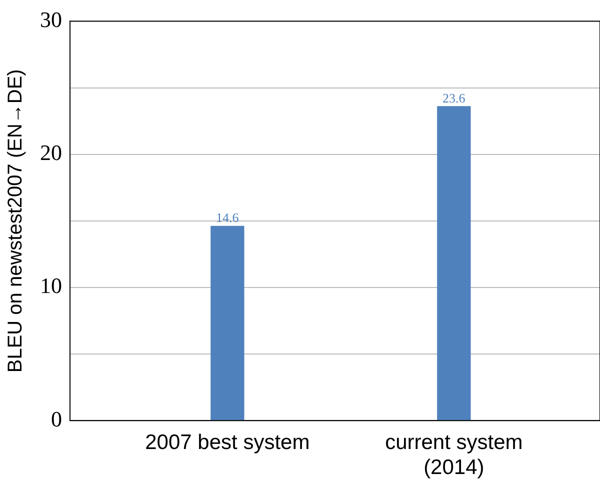  I want to click on x-tick-label: current system (2014), so click(454, 455).